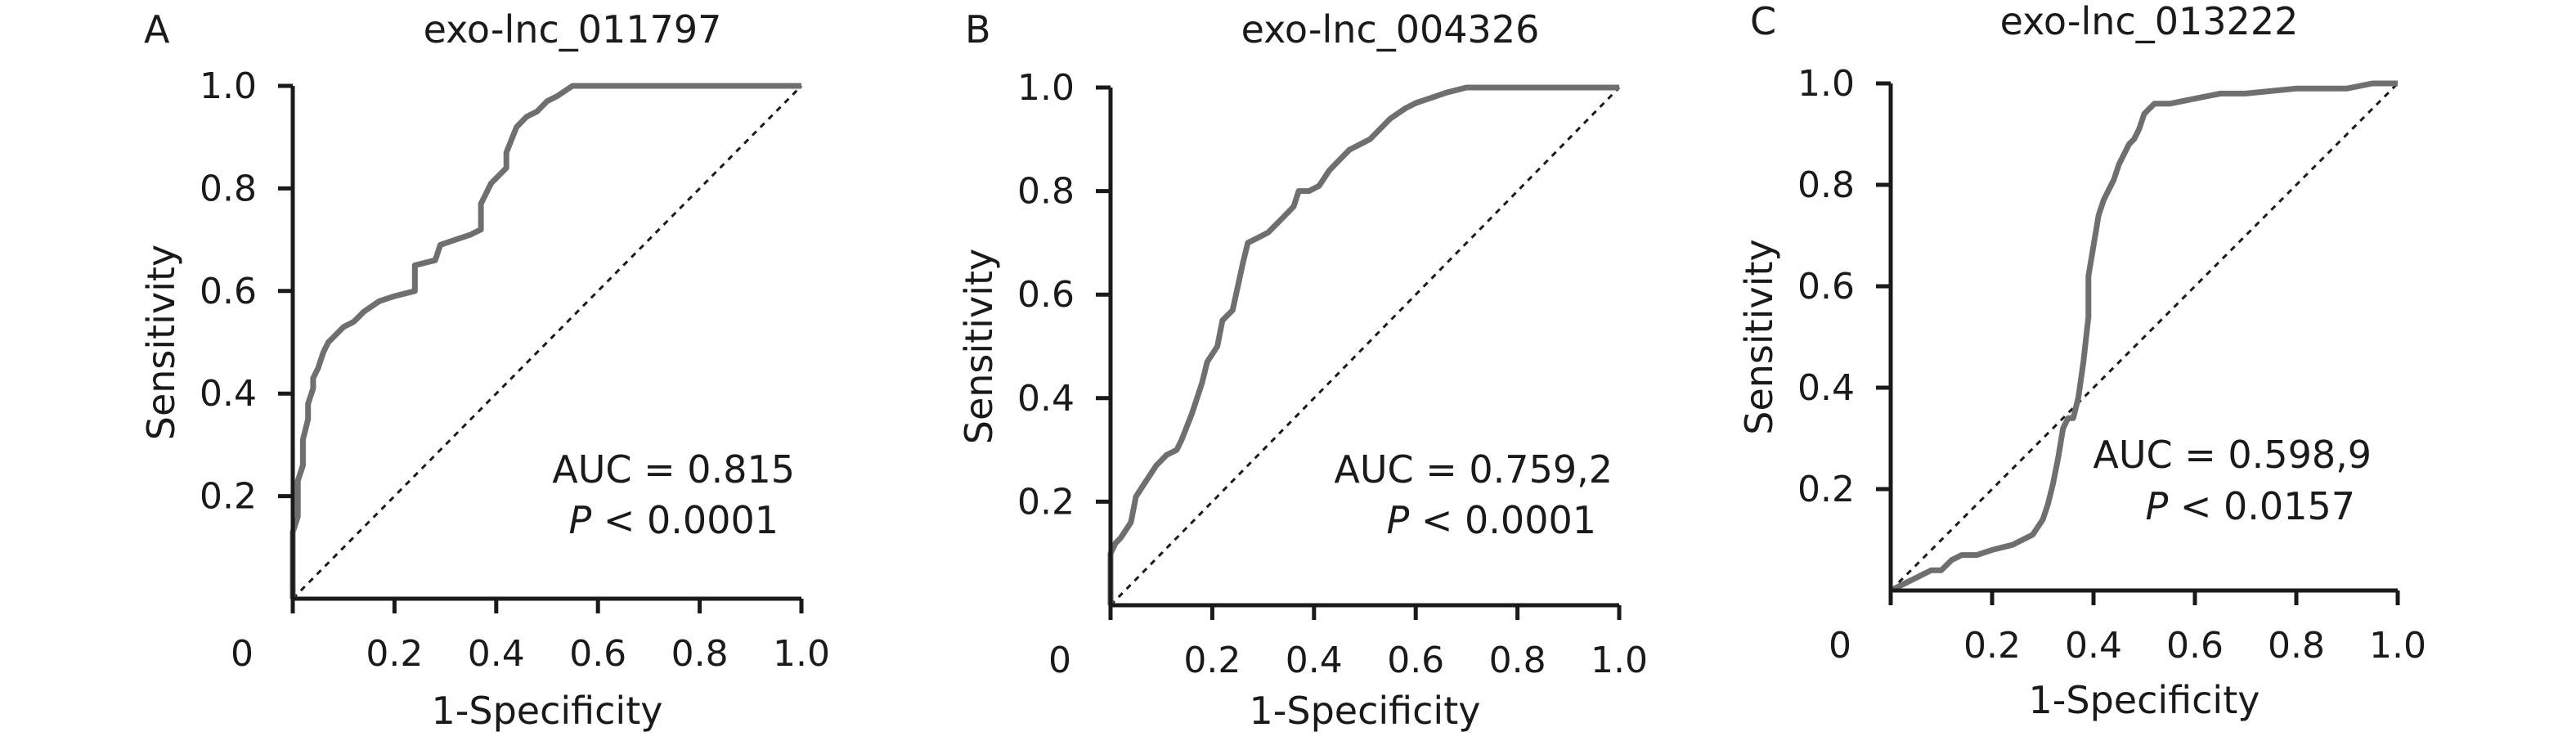  I want to click on chart-0-origin-label: 0, so click(242, 654).